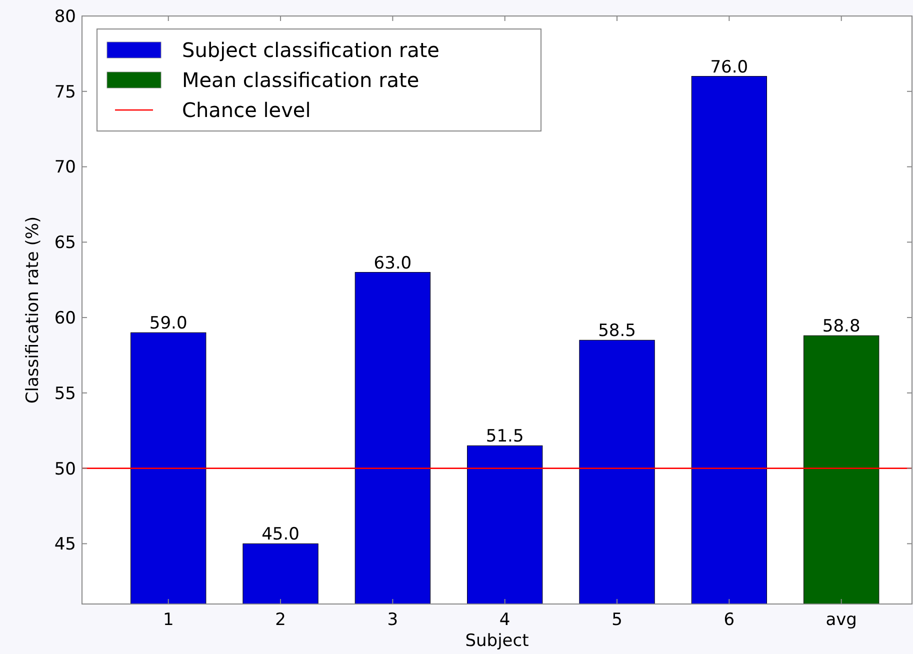 The height and width of the screenshot is (654, 913). What do you see at coordinates (65, 544) in the screenshot?
I see `y-tick-label: 45` at bounding box center [65, 544].